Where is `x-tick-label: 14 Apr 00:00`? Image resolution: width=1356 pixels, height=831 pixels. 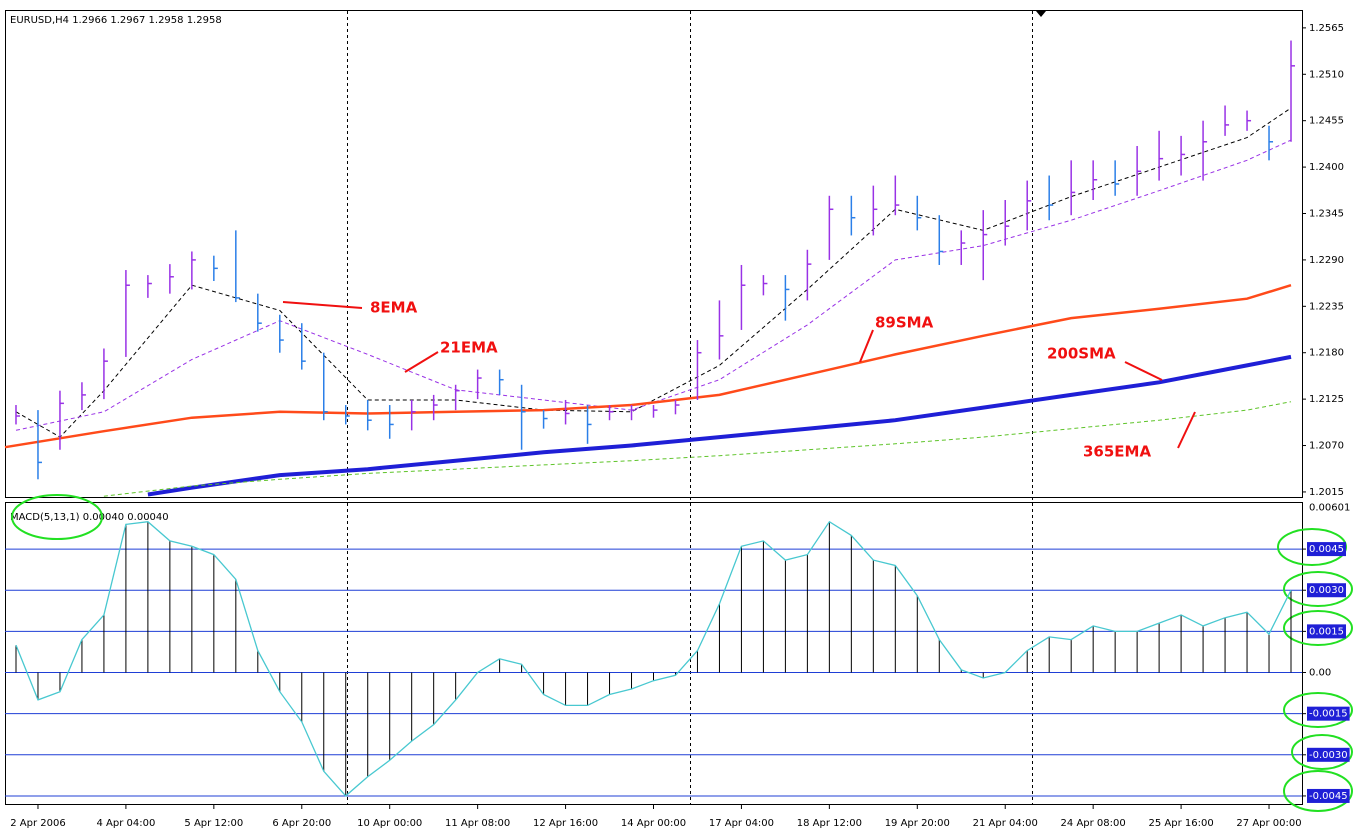 x-tick-label: 14 Apr 00:00 is located at coordinates (653, 823).